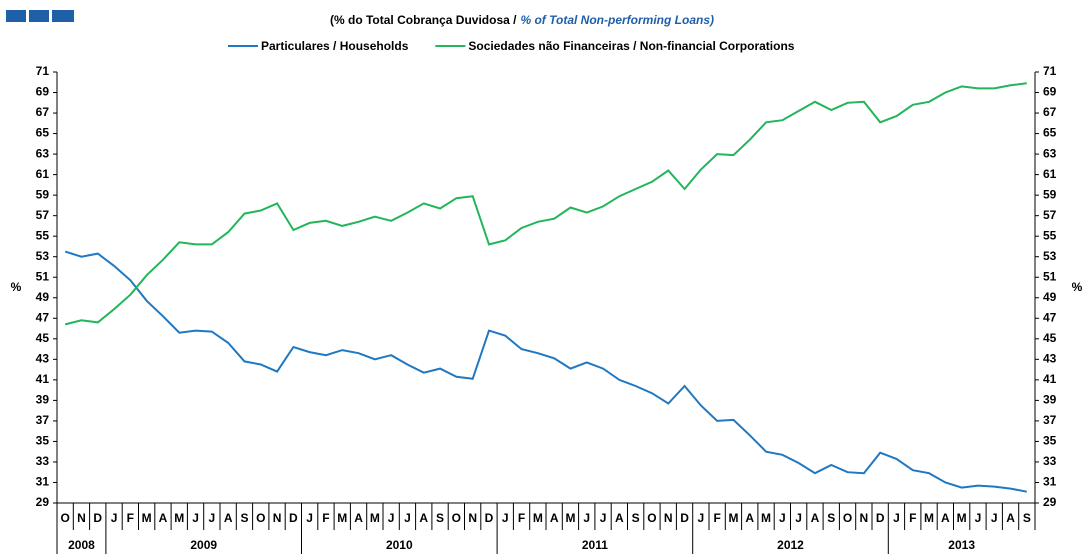 This screenshot has width=1084, height=554. I want to click on year-label: 2009, so click(203, 545).